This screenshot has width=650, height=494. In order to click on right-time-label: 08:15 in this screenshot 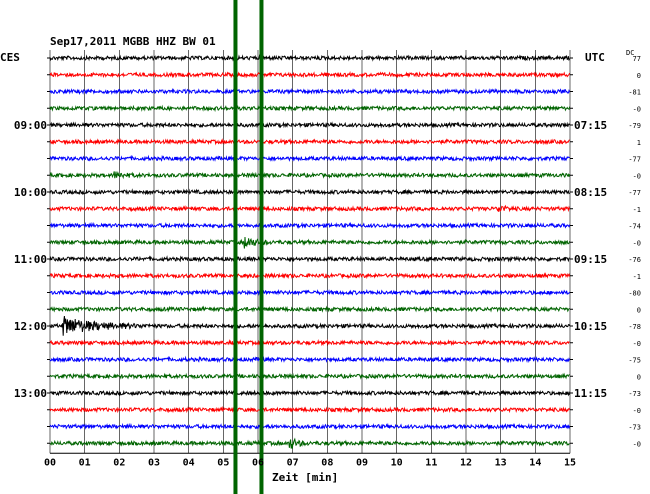, I will do `click(590, 192)`.